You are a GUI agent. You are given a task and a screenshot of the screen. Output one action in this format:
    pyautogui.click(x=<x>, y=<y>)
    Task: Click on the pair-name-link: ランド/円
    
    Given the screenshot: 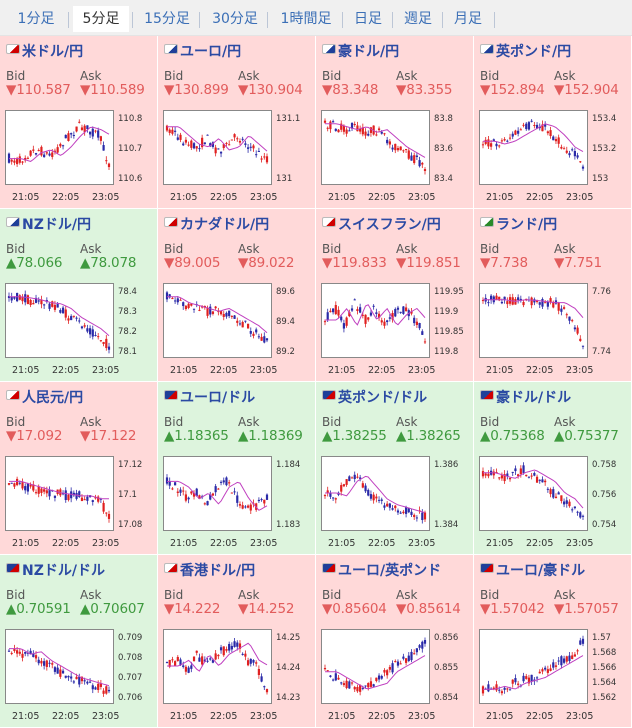 What is the action you would take?
    pyautogui.click(x=527, y=225)
    